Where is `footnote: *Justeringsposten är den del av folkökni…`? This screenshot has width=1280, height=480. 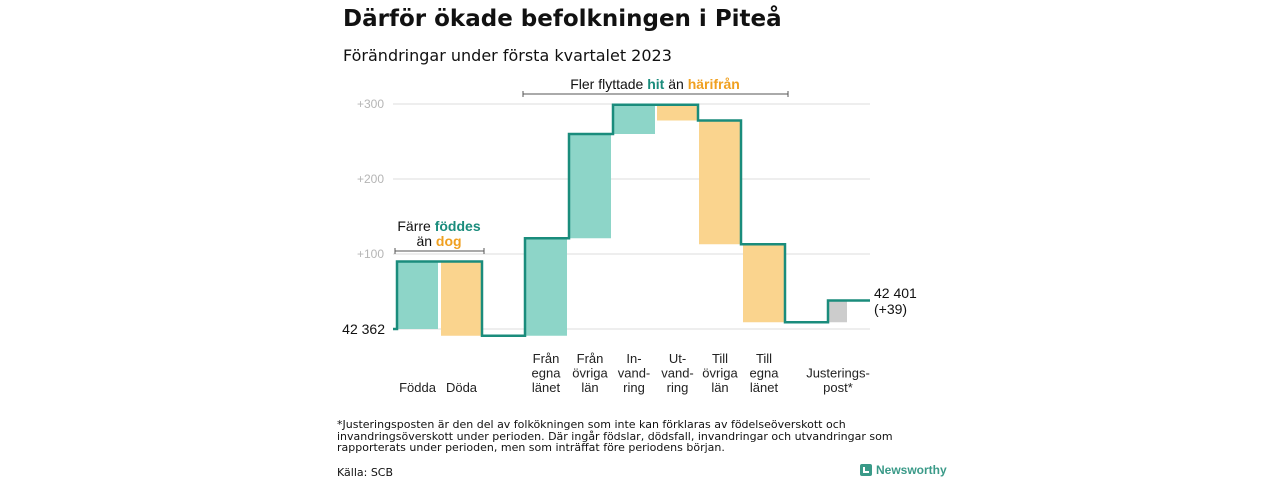 footnote: *Justeringsposten är den del av folkökni… is located at coordinates (615, 436).